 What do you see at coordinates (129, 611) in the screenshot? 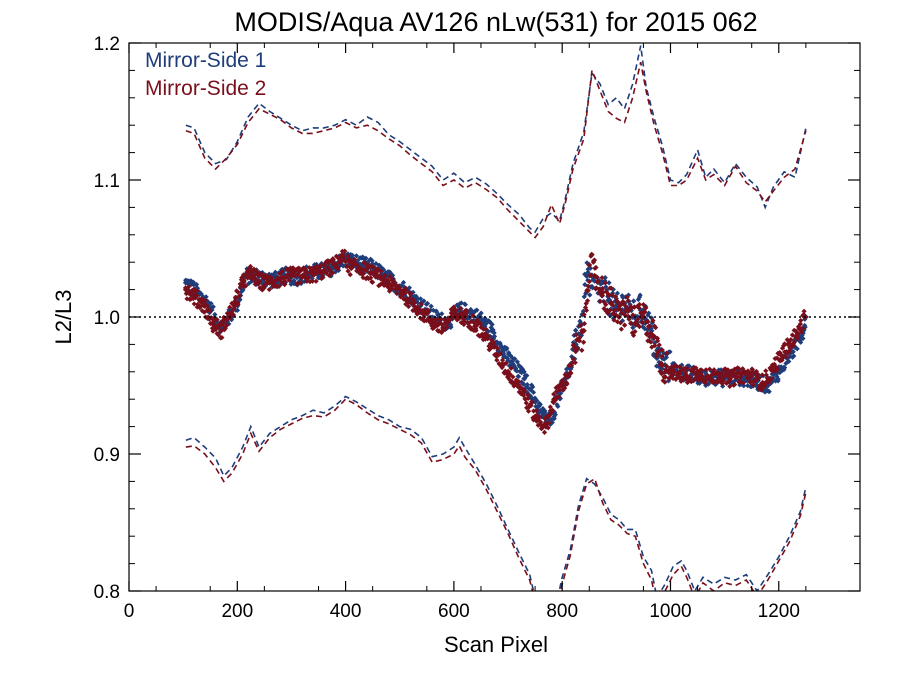
I see `x-tick-label: 0` at bounding box center [129, 611].